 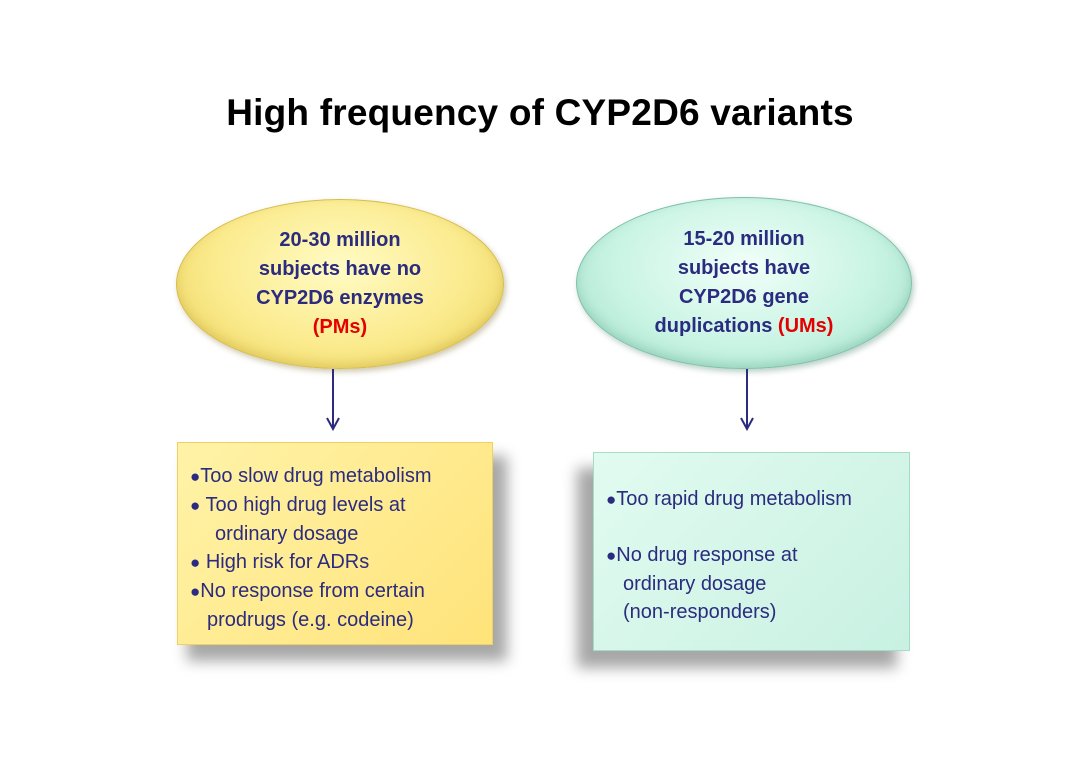 What do you see at coordinates (540, 112) in the screenshot?
I see `page-title: High frequency of CYP2D6 variants` at bounding box center [540, 112].